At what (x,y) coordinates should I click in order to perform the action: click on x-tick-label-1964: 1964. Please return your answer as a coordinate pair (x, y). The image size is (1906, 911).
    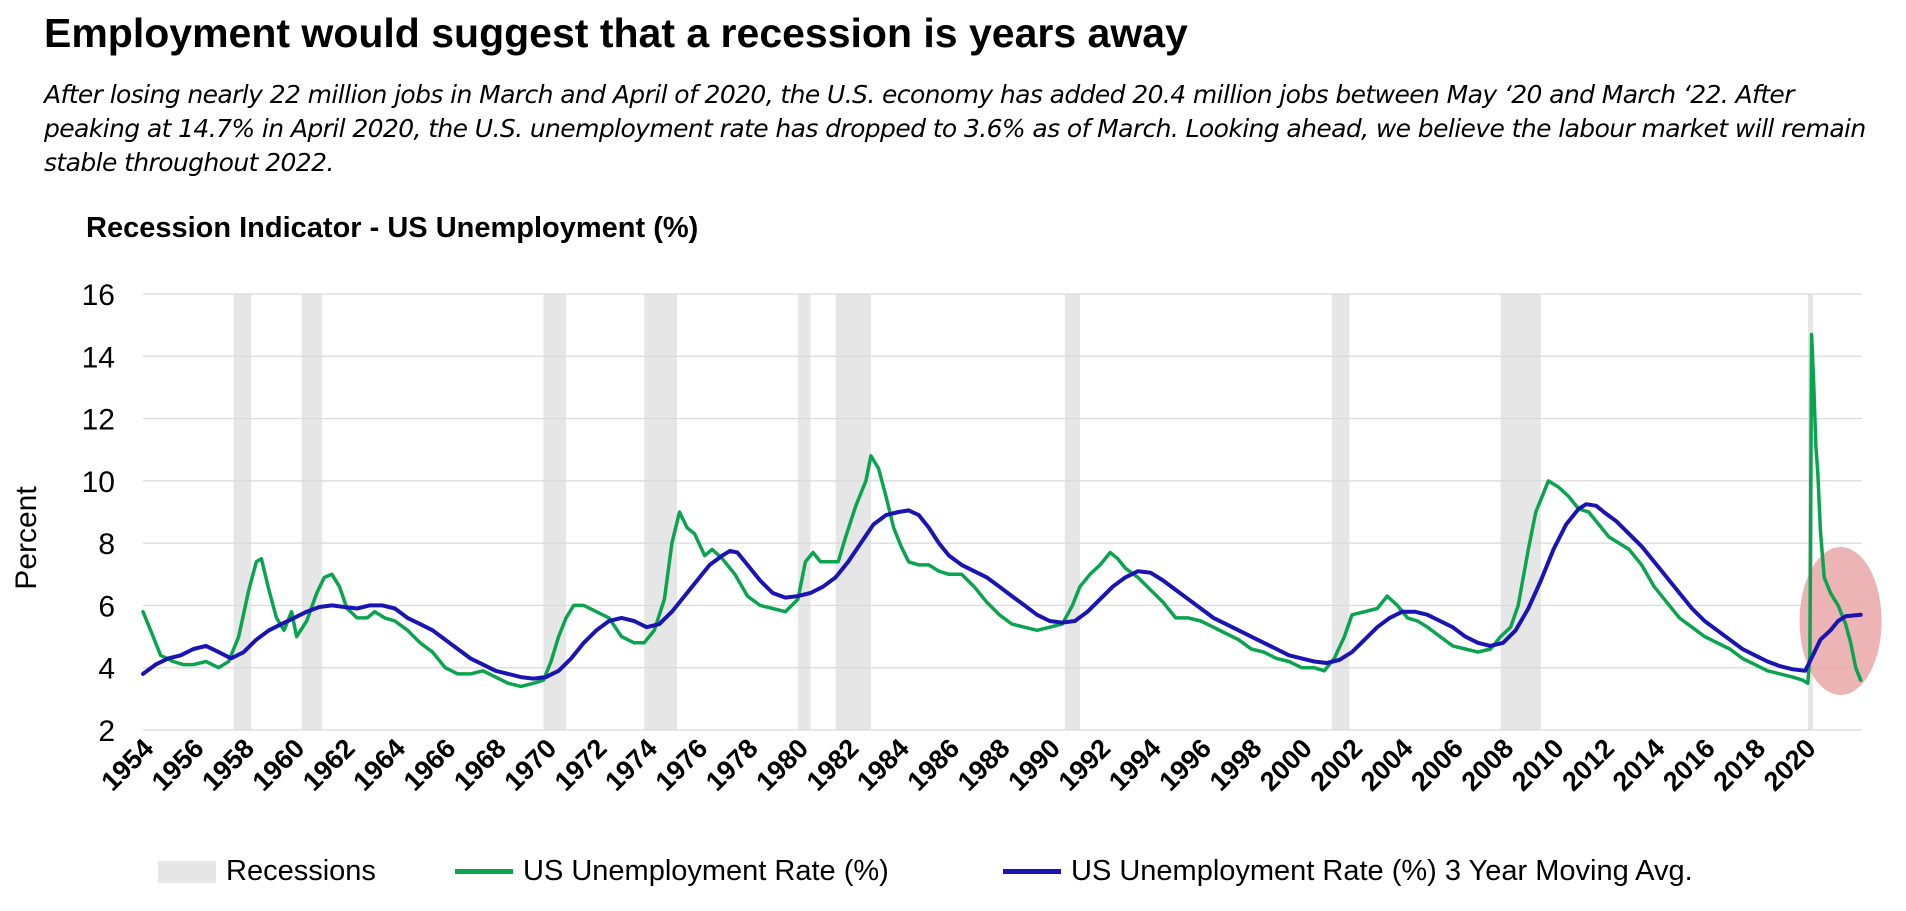
    Looking at the image, I should click on (379, 765).